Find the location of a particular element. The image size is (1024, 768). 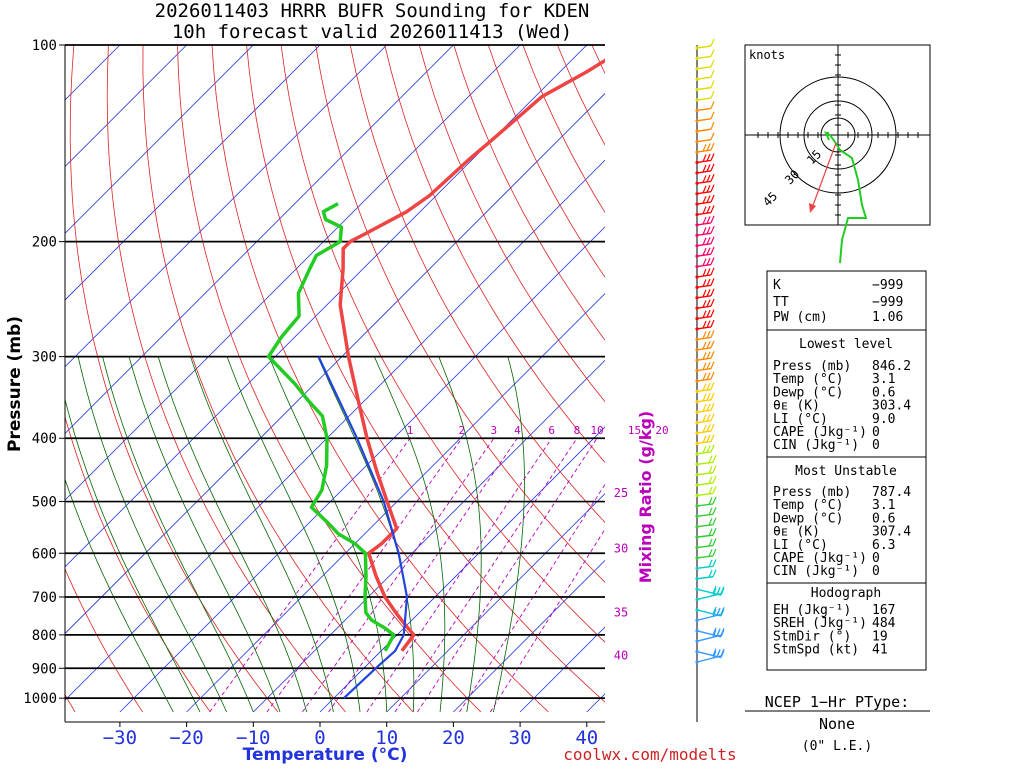

mixing-ratio-label: 4 is located at coordinates (517, 430).